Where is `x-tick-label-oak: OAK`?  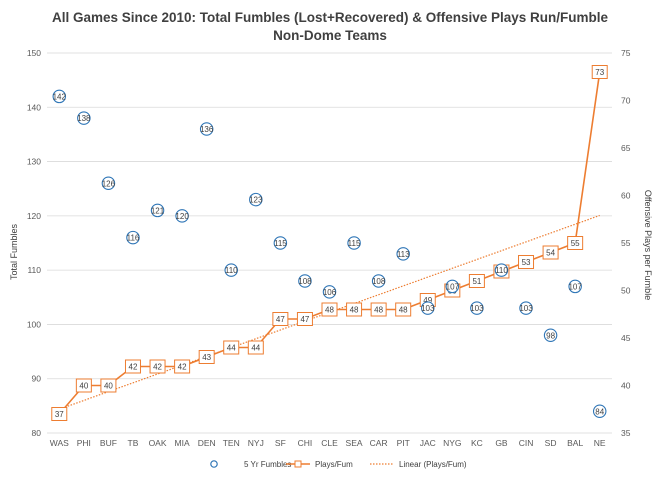
x-tick-label-oak: OAK is located at coordinates (158, 443).